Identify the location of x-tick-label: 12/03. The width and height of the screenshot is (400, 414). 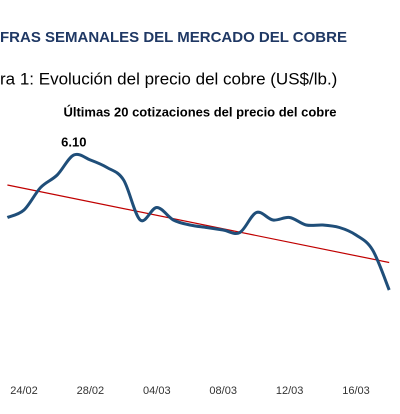
(290, 391).